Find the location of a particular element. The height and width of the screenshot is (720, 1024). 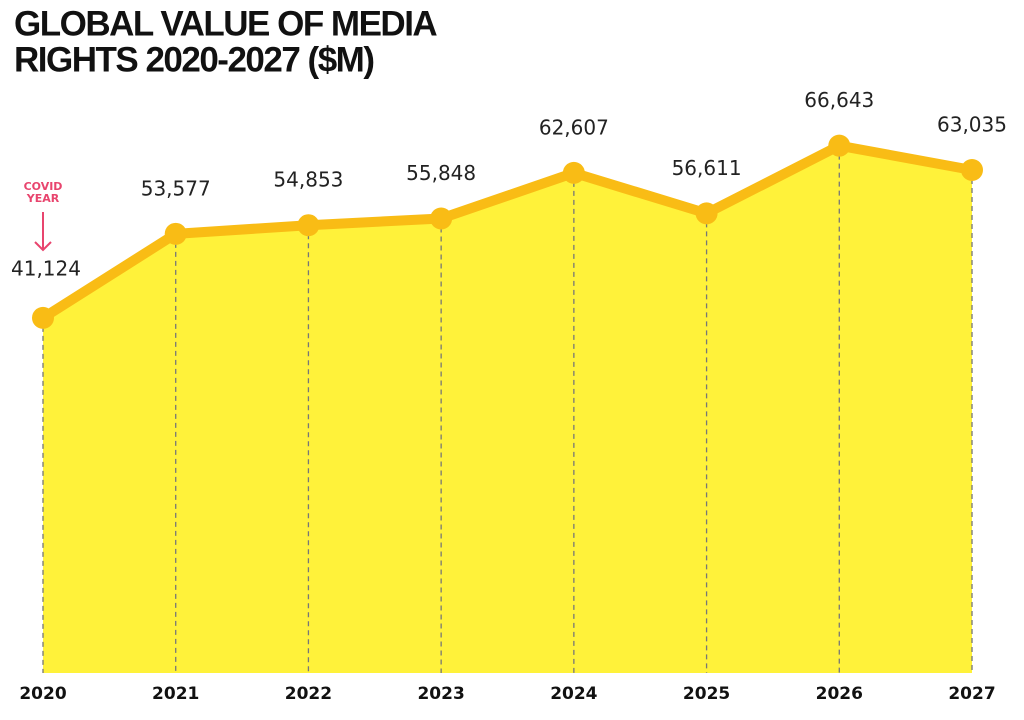

value-label: 55,848 is located at coordinates (441, 173).